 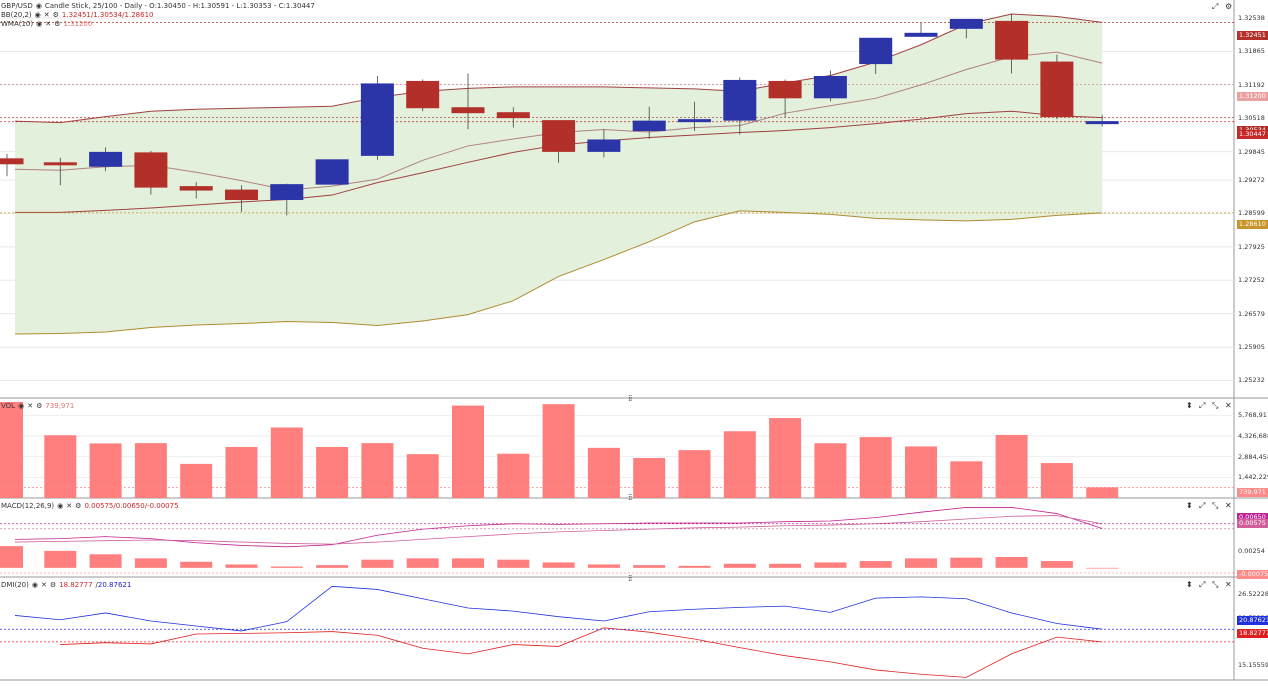 What do you see at coordinates (107, 15) in the screenshot?
I see `bb-values: 1.32451/1.30534/1.28610` at bounding box center [107, 15].